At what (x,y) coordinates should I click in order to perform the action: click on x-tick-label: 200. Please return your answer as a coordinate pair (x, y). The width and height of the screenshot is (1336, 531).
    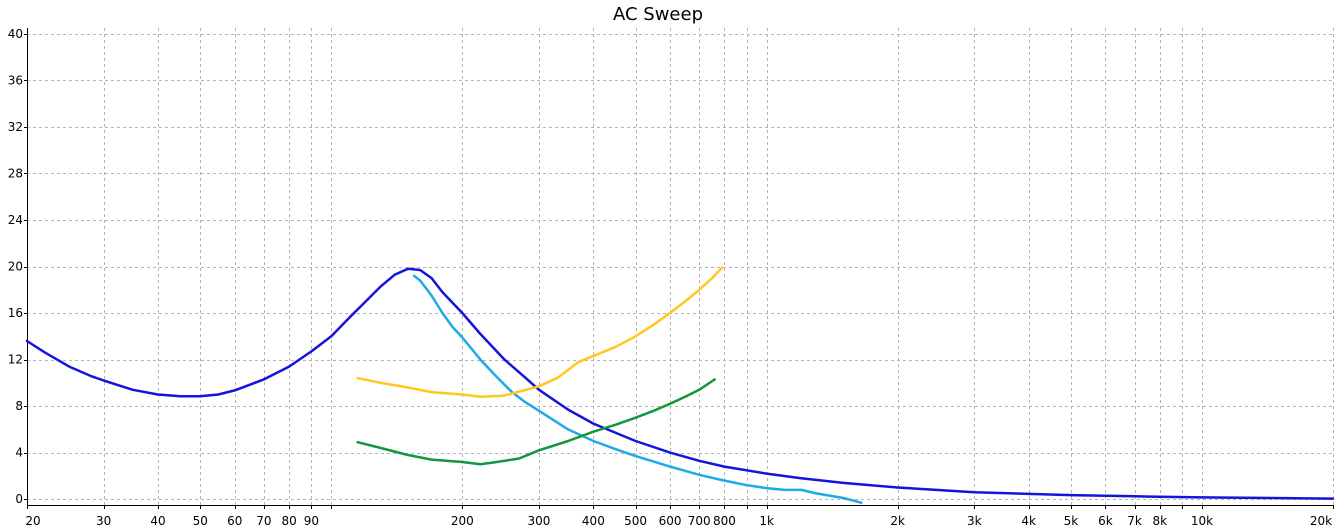
    Looking at the image, I should click on (462, 521).